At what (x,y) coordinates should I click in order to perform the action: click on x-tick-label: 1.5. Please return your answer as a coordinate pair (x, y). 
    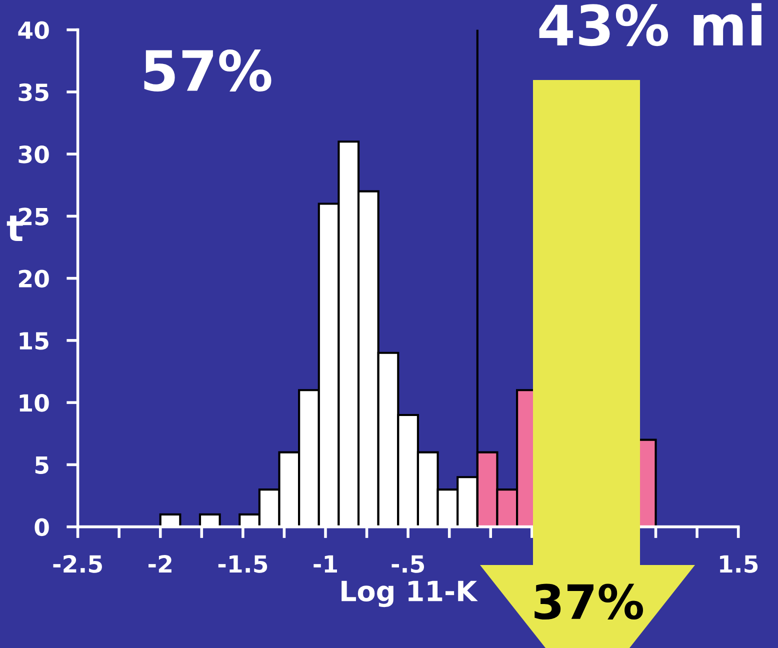
    Looking at the image, I should click on (739, 564).